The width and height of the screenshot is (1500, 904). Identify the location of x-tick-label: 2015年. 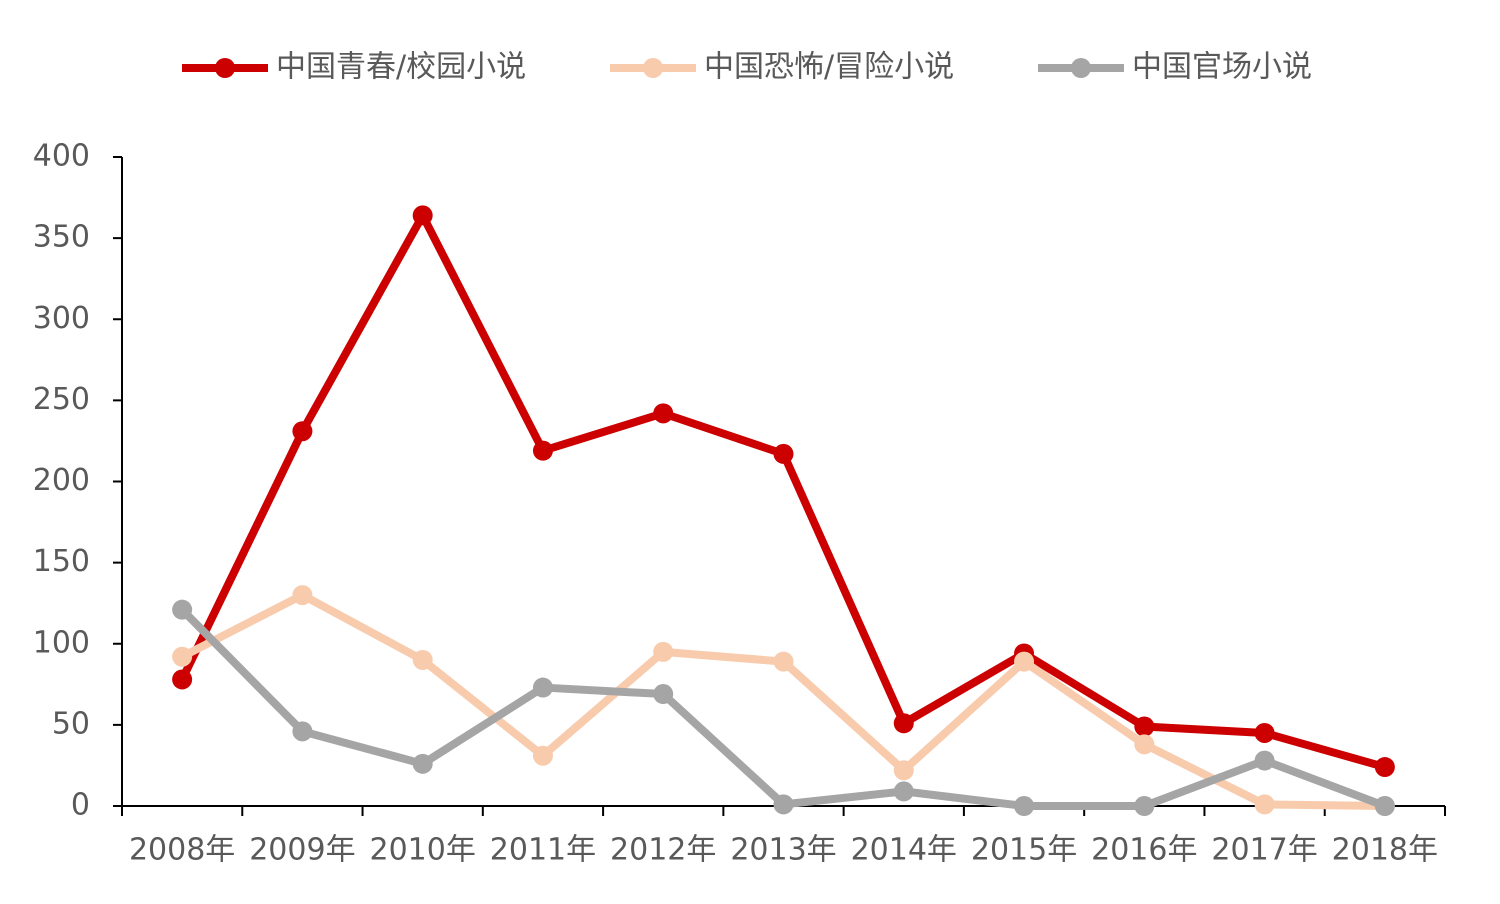
(1024, 850).